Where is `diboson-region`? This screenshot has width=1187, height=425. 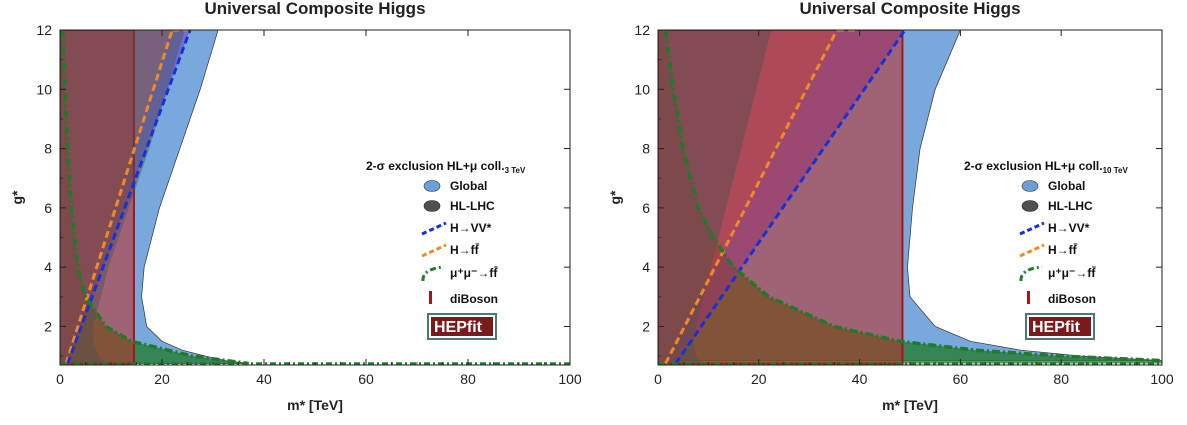
diboson-region is located at coordinates (97, 197).